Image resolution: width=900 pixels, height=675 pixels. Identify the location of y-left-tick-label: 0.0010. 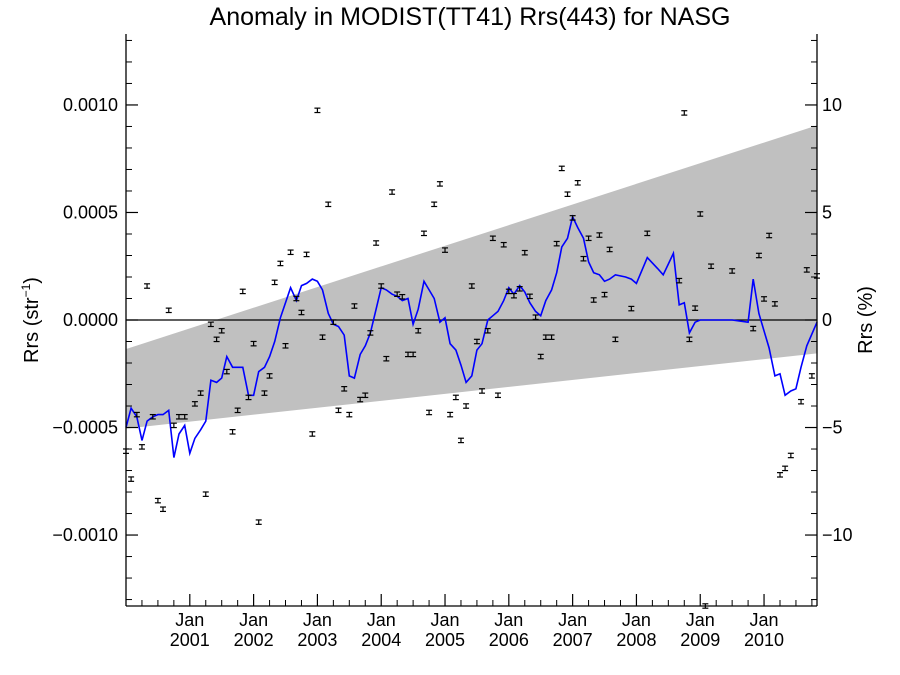
(90, 105).